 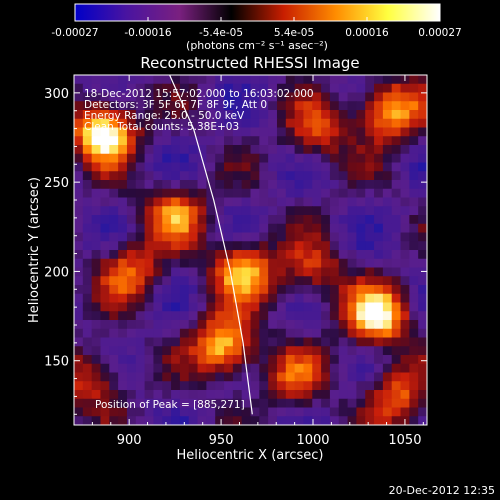 I want to click on colorbar-tick-label: -0.00016, so click(x=148, y=33).